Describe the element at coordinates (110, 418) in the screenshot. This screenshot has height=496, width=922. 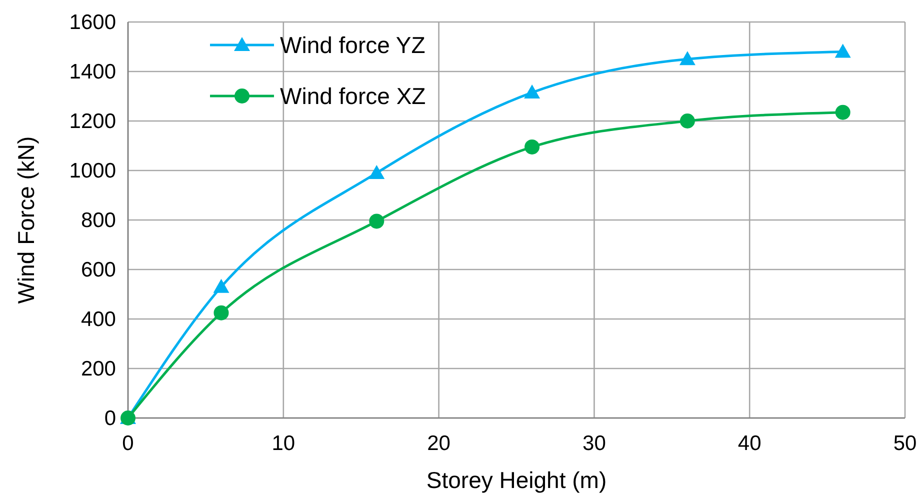
I see `y-tick-label: 0` at that location.